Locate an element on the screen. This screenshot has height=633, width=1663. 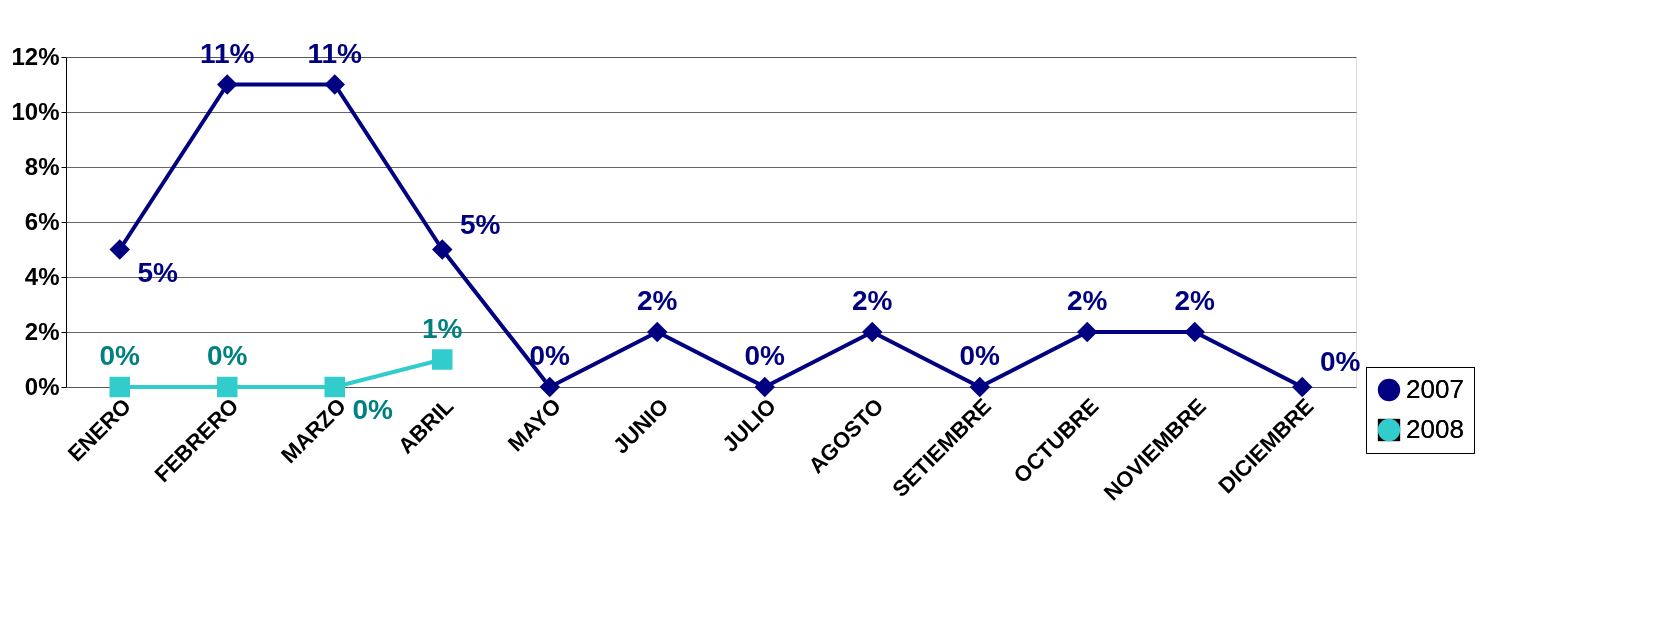
y-tick-label: 8% is located at coordinates (42, 166).